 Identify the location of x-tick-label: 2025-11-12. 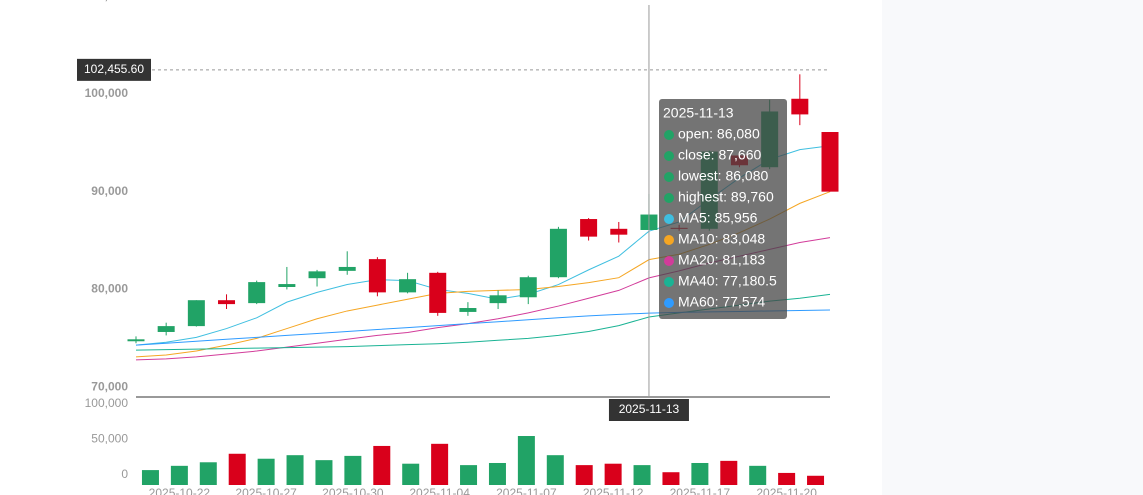
(613, 490).